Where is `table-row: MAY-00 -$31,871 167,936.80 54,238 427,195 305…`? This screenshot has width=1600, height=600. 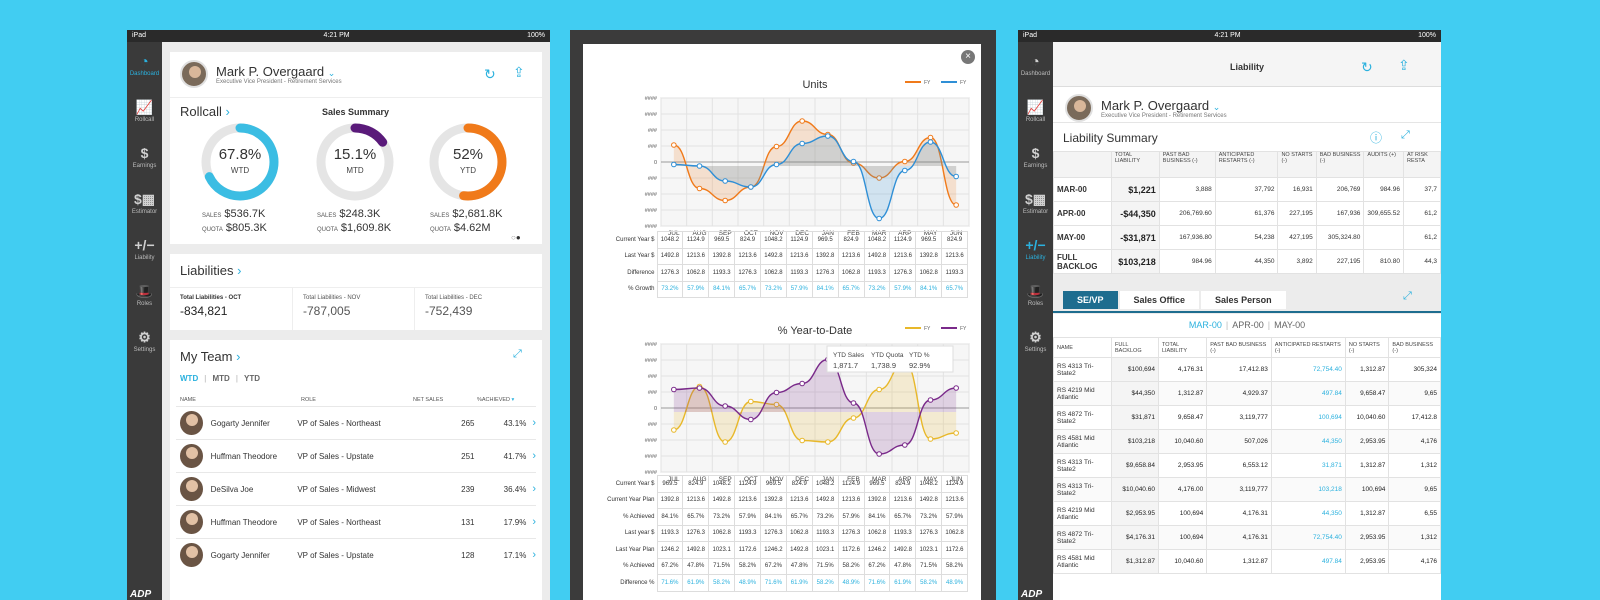 table-row: MAY-00 -$31,871 167,936.80 54,238 427,195 305… is located at coordinates (1247, 237).